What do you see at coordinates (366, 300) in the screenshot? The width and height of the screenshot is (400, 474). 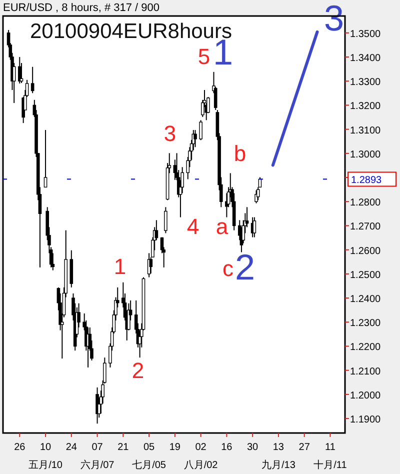 I see `y-tick-label: 1.2400` at bounding box center [366, 300].